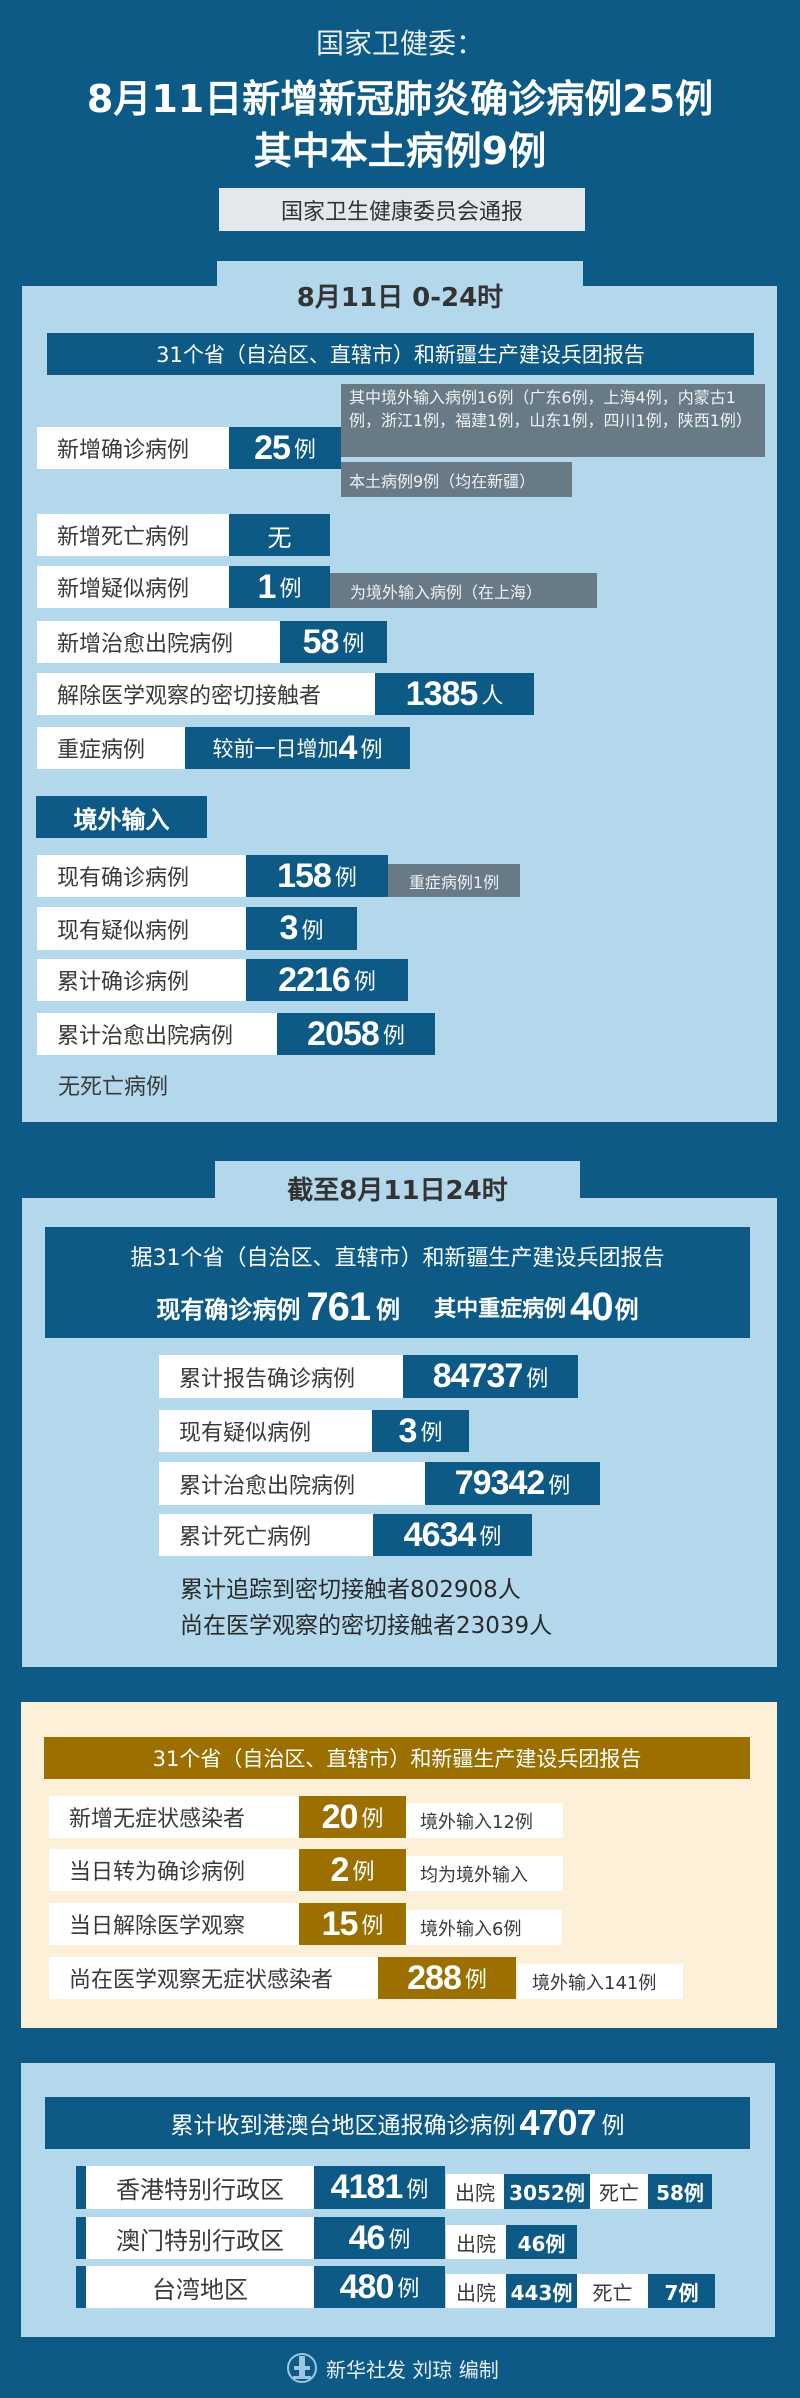  I want to click on suspected-note: 为境外输入病例（在上海）, so click(463, 590).